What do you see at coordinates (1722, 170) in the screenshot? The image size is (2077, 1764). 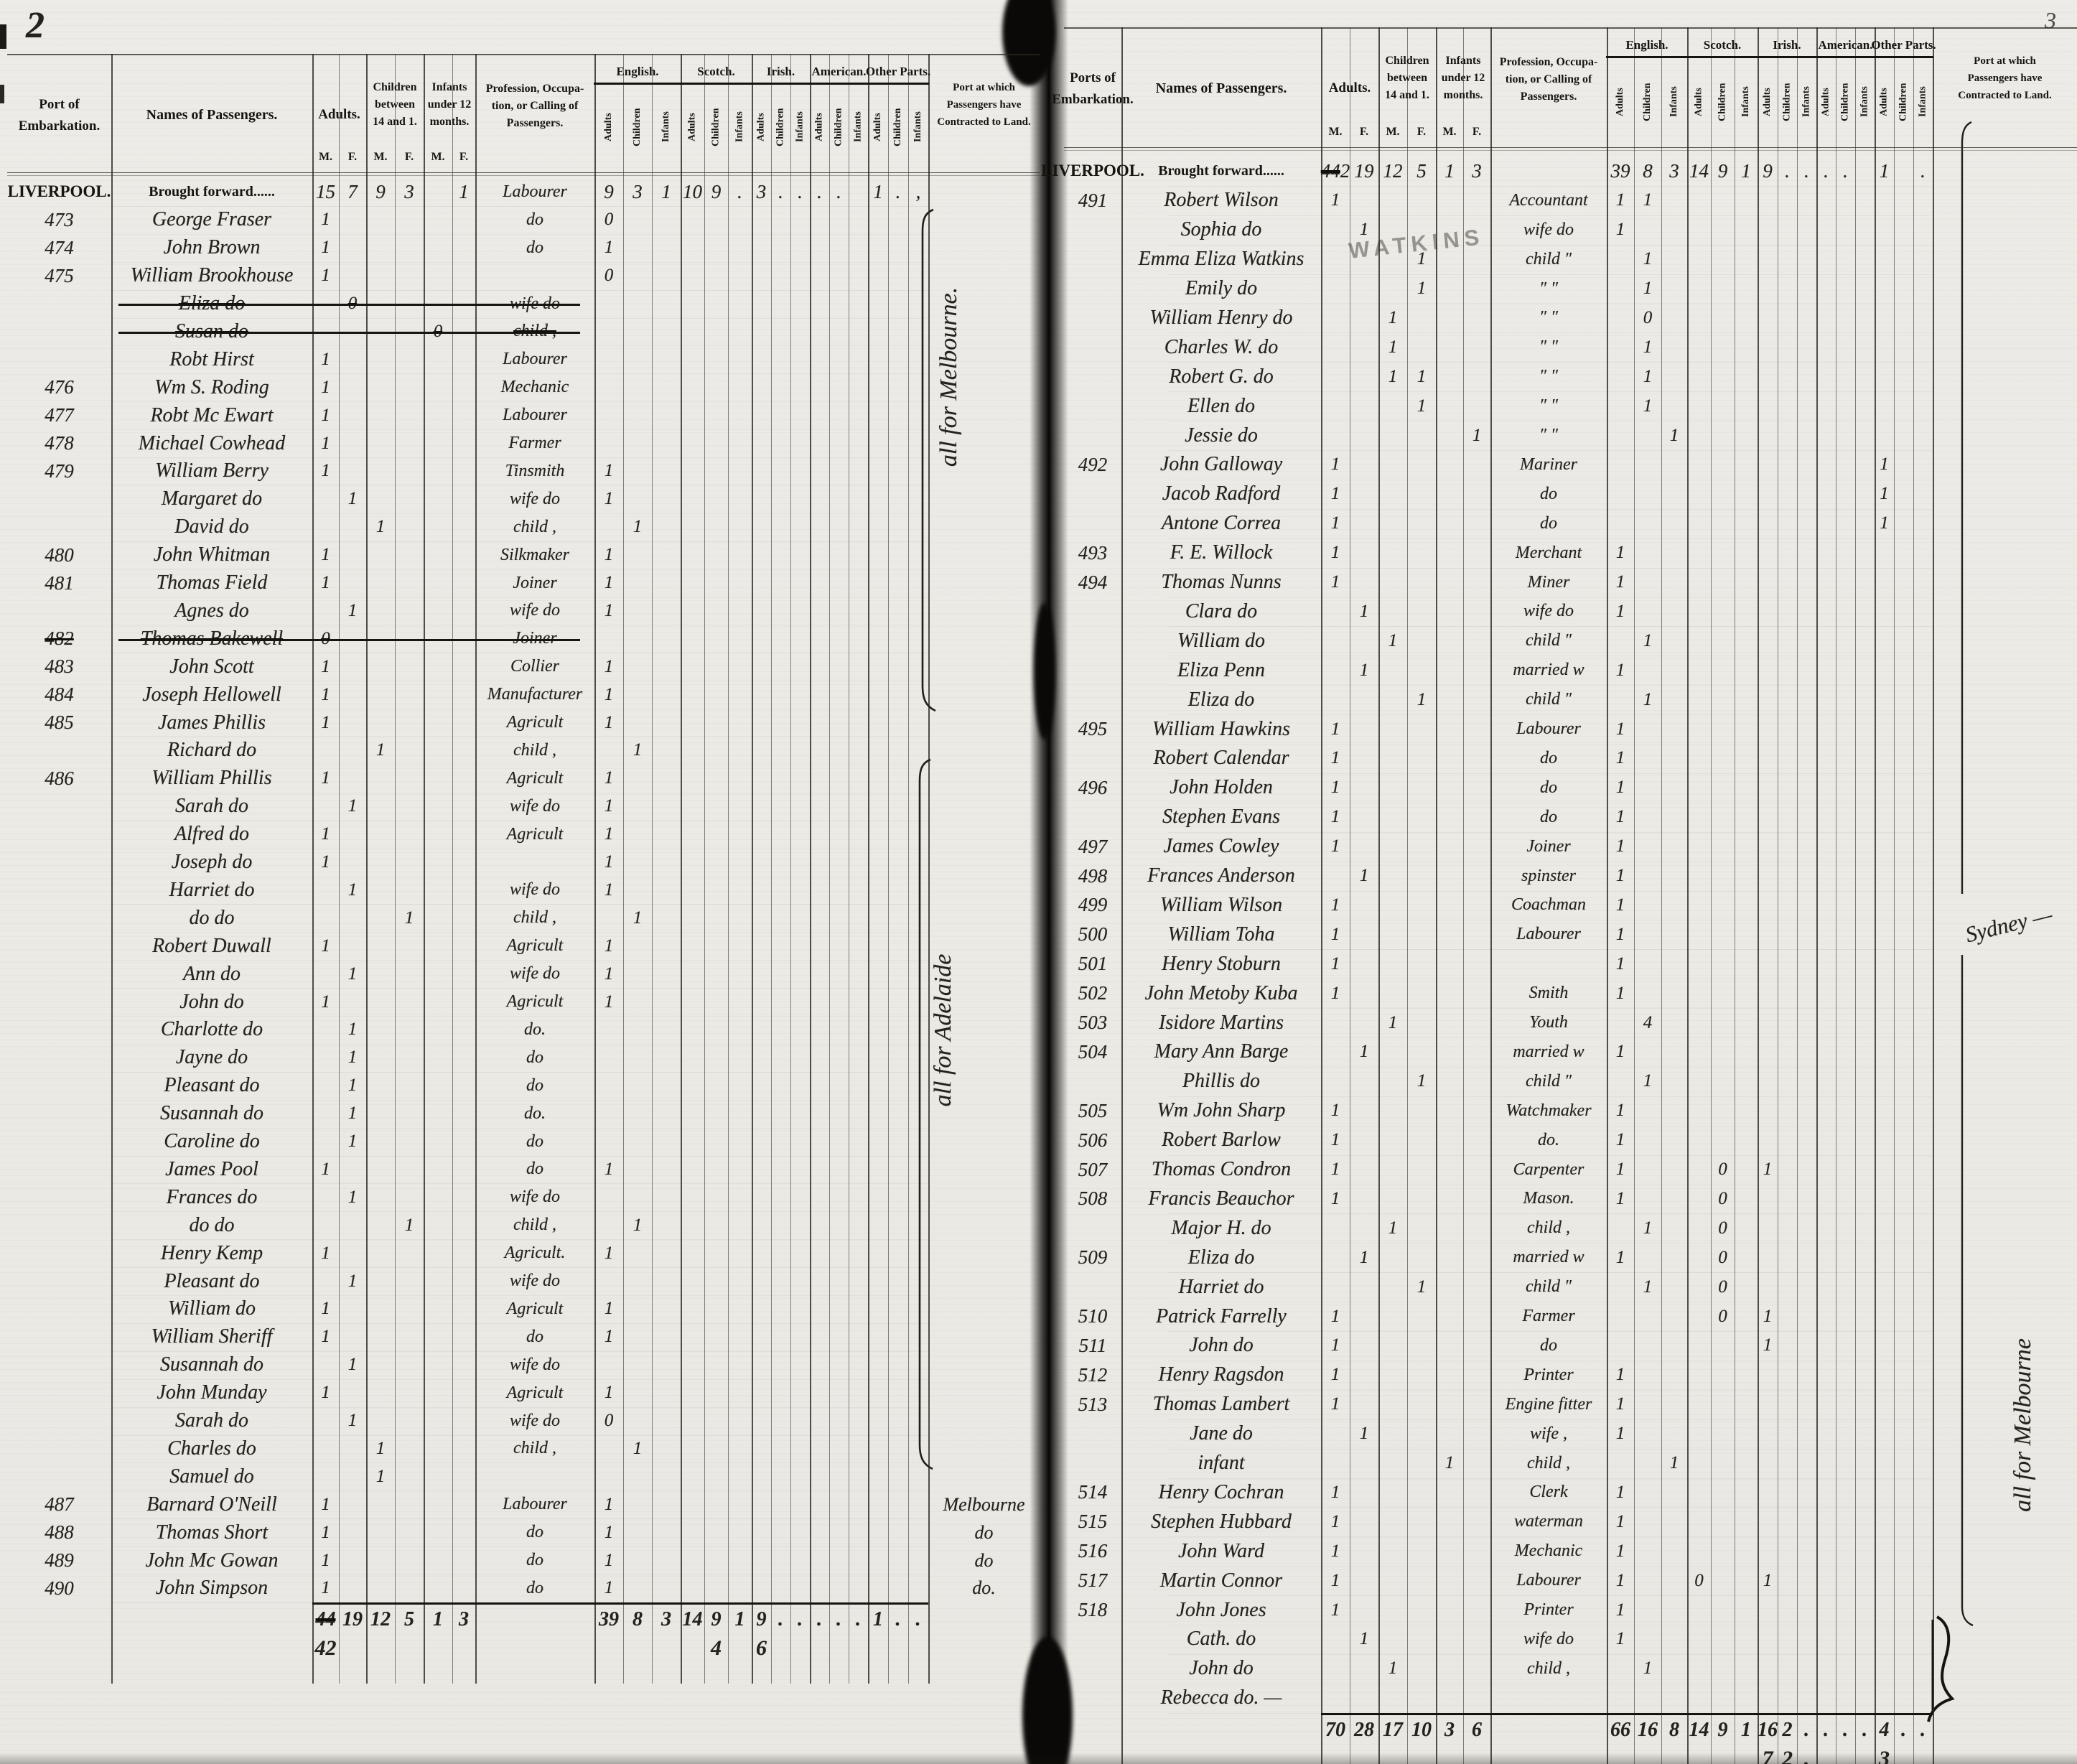 I see `cell-scoC: 9` at bounding box center [1722, 170].